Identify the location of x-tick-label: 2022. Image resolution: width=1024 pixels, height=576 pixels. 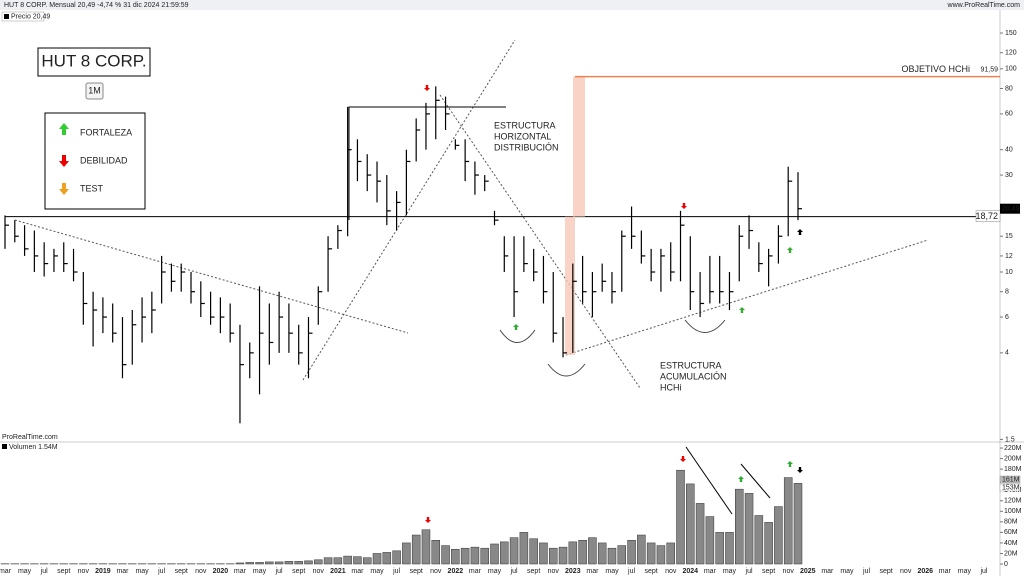
(456, 571).